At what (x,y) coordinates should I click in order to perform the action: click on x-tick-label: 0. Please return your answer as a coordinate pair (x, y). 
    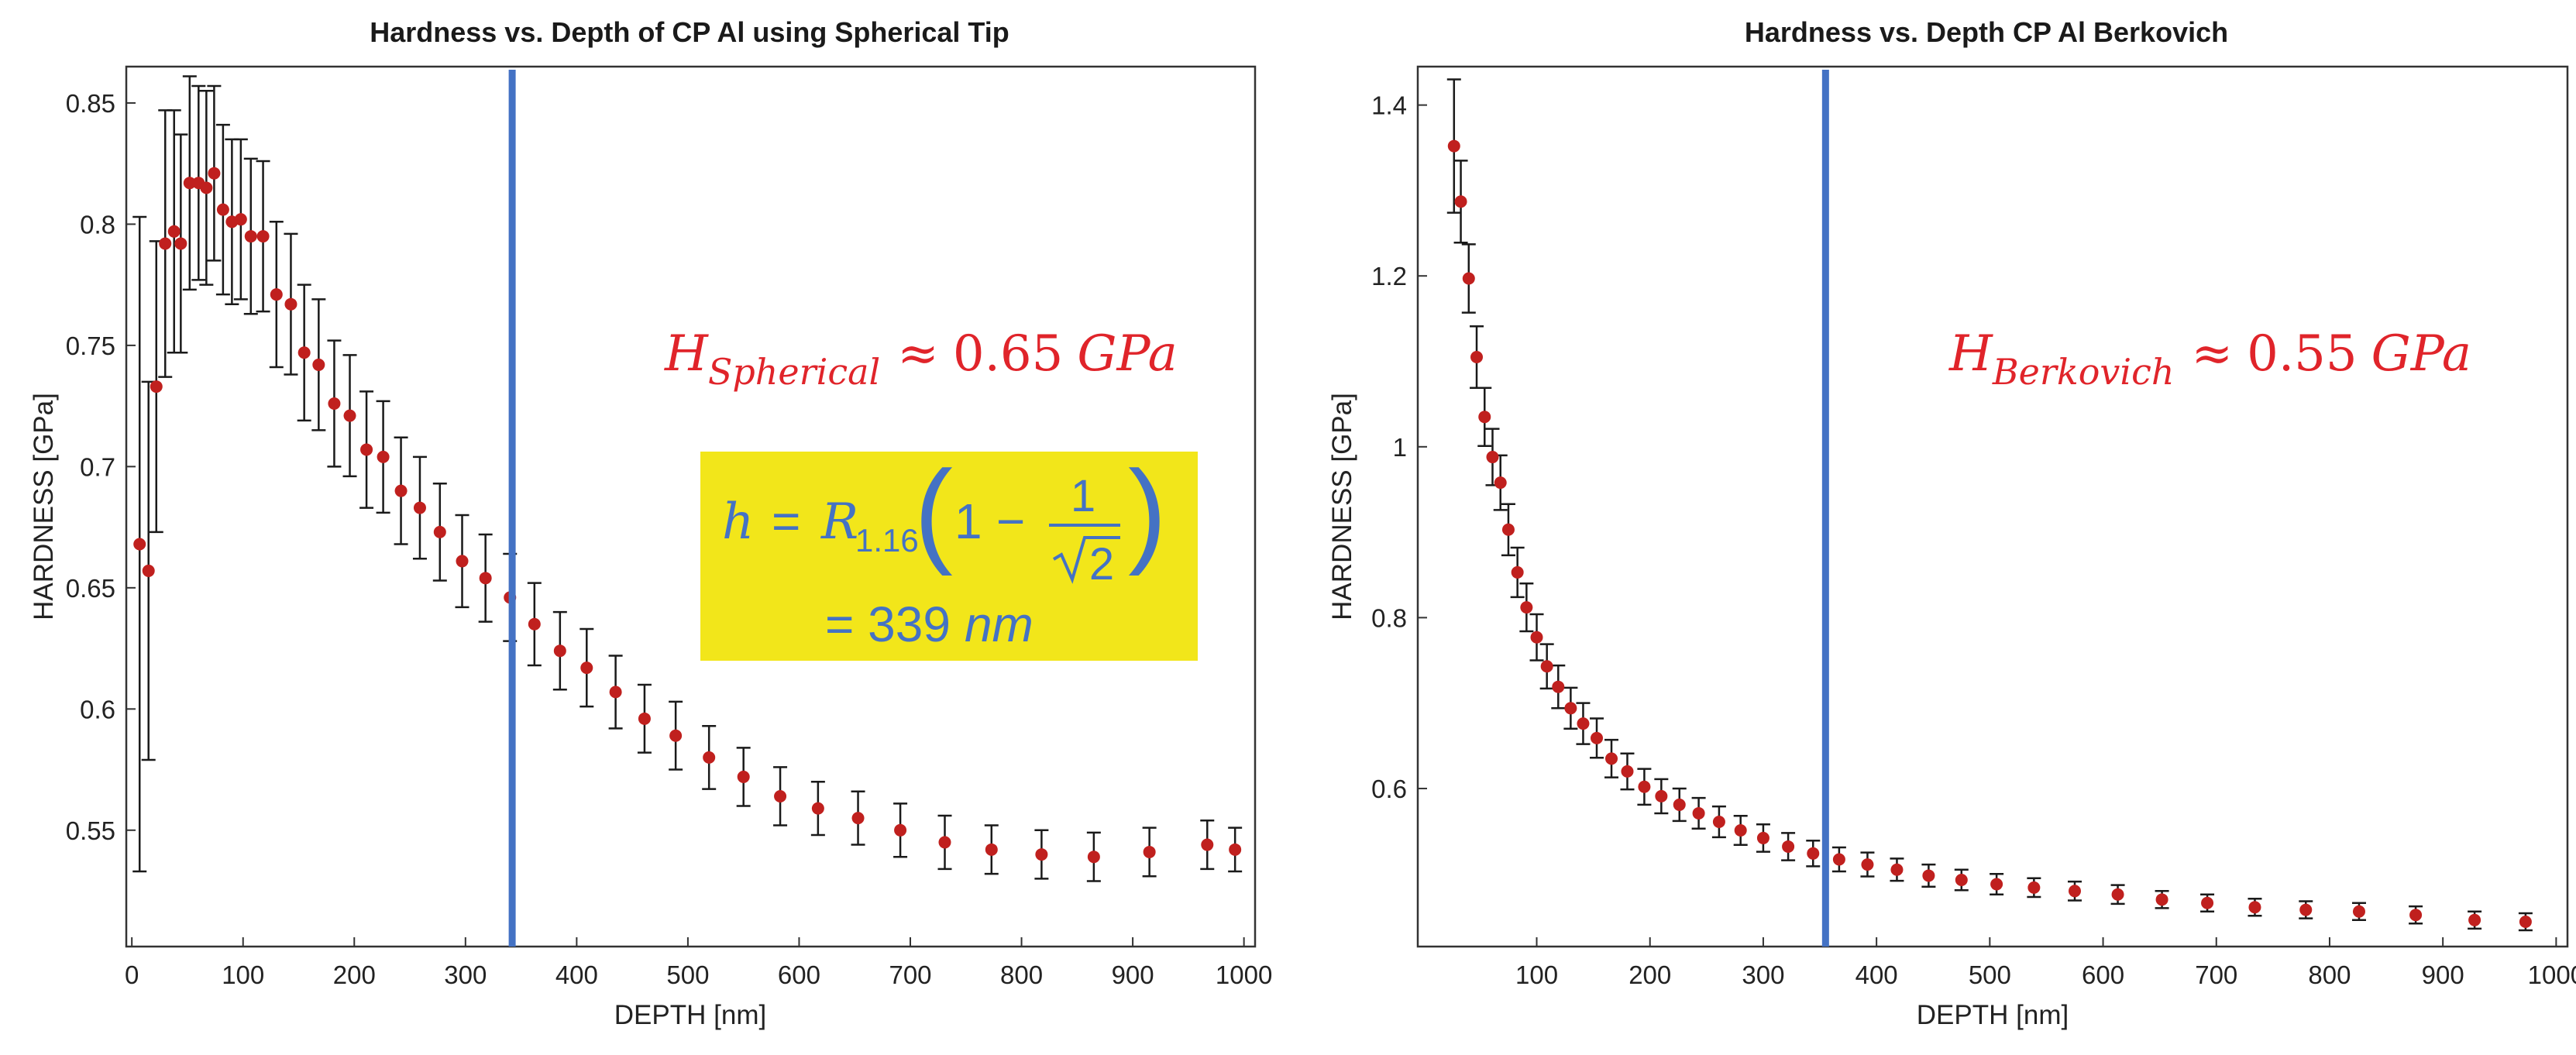
    Looking at the image, I should click on (132, 975).